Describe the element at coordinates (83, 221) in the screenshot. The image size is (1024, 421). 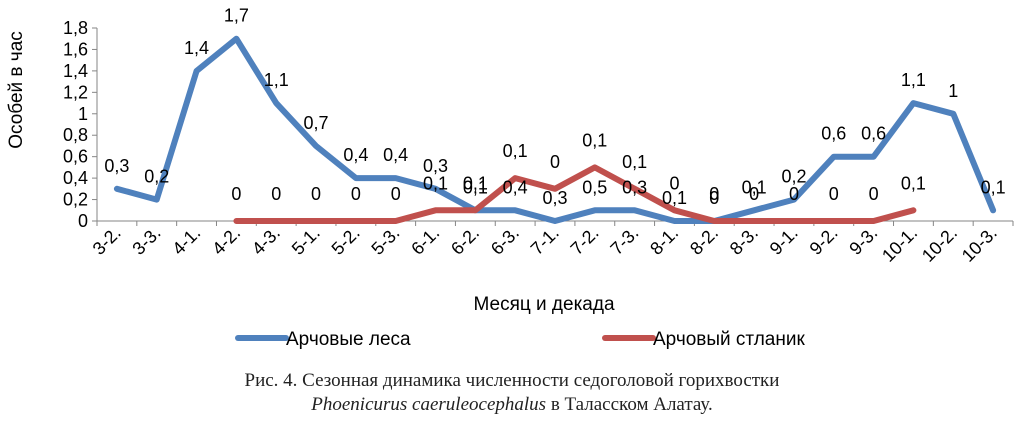
I see `y-tick-label: 0` at that location.